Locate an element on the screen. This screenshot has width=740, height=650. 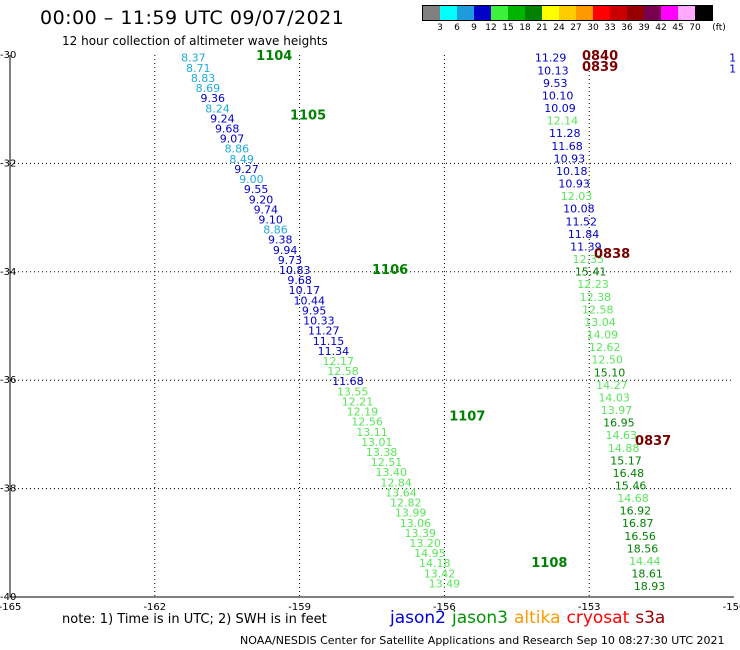
swh-value-label: 11.29 is located at coordinates (551, 58).